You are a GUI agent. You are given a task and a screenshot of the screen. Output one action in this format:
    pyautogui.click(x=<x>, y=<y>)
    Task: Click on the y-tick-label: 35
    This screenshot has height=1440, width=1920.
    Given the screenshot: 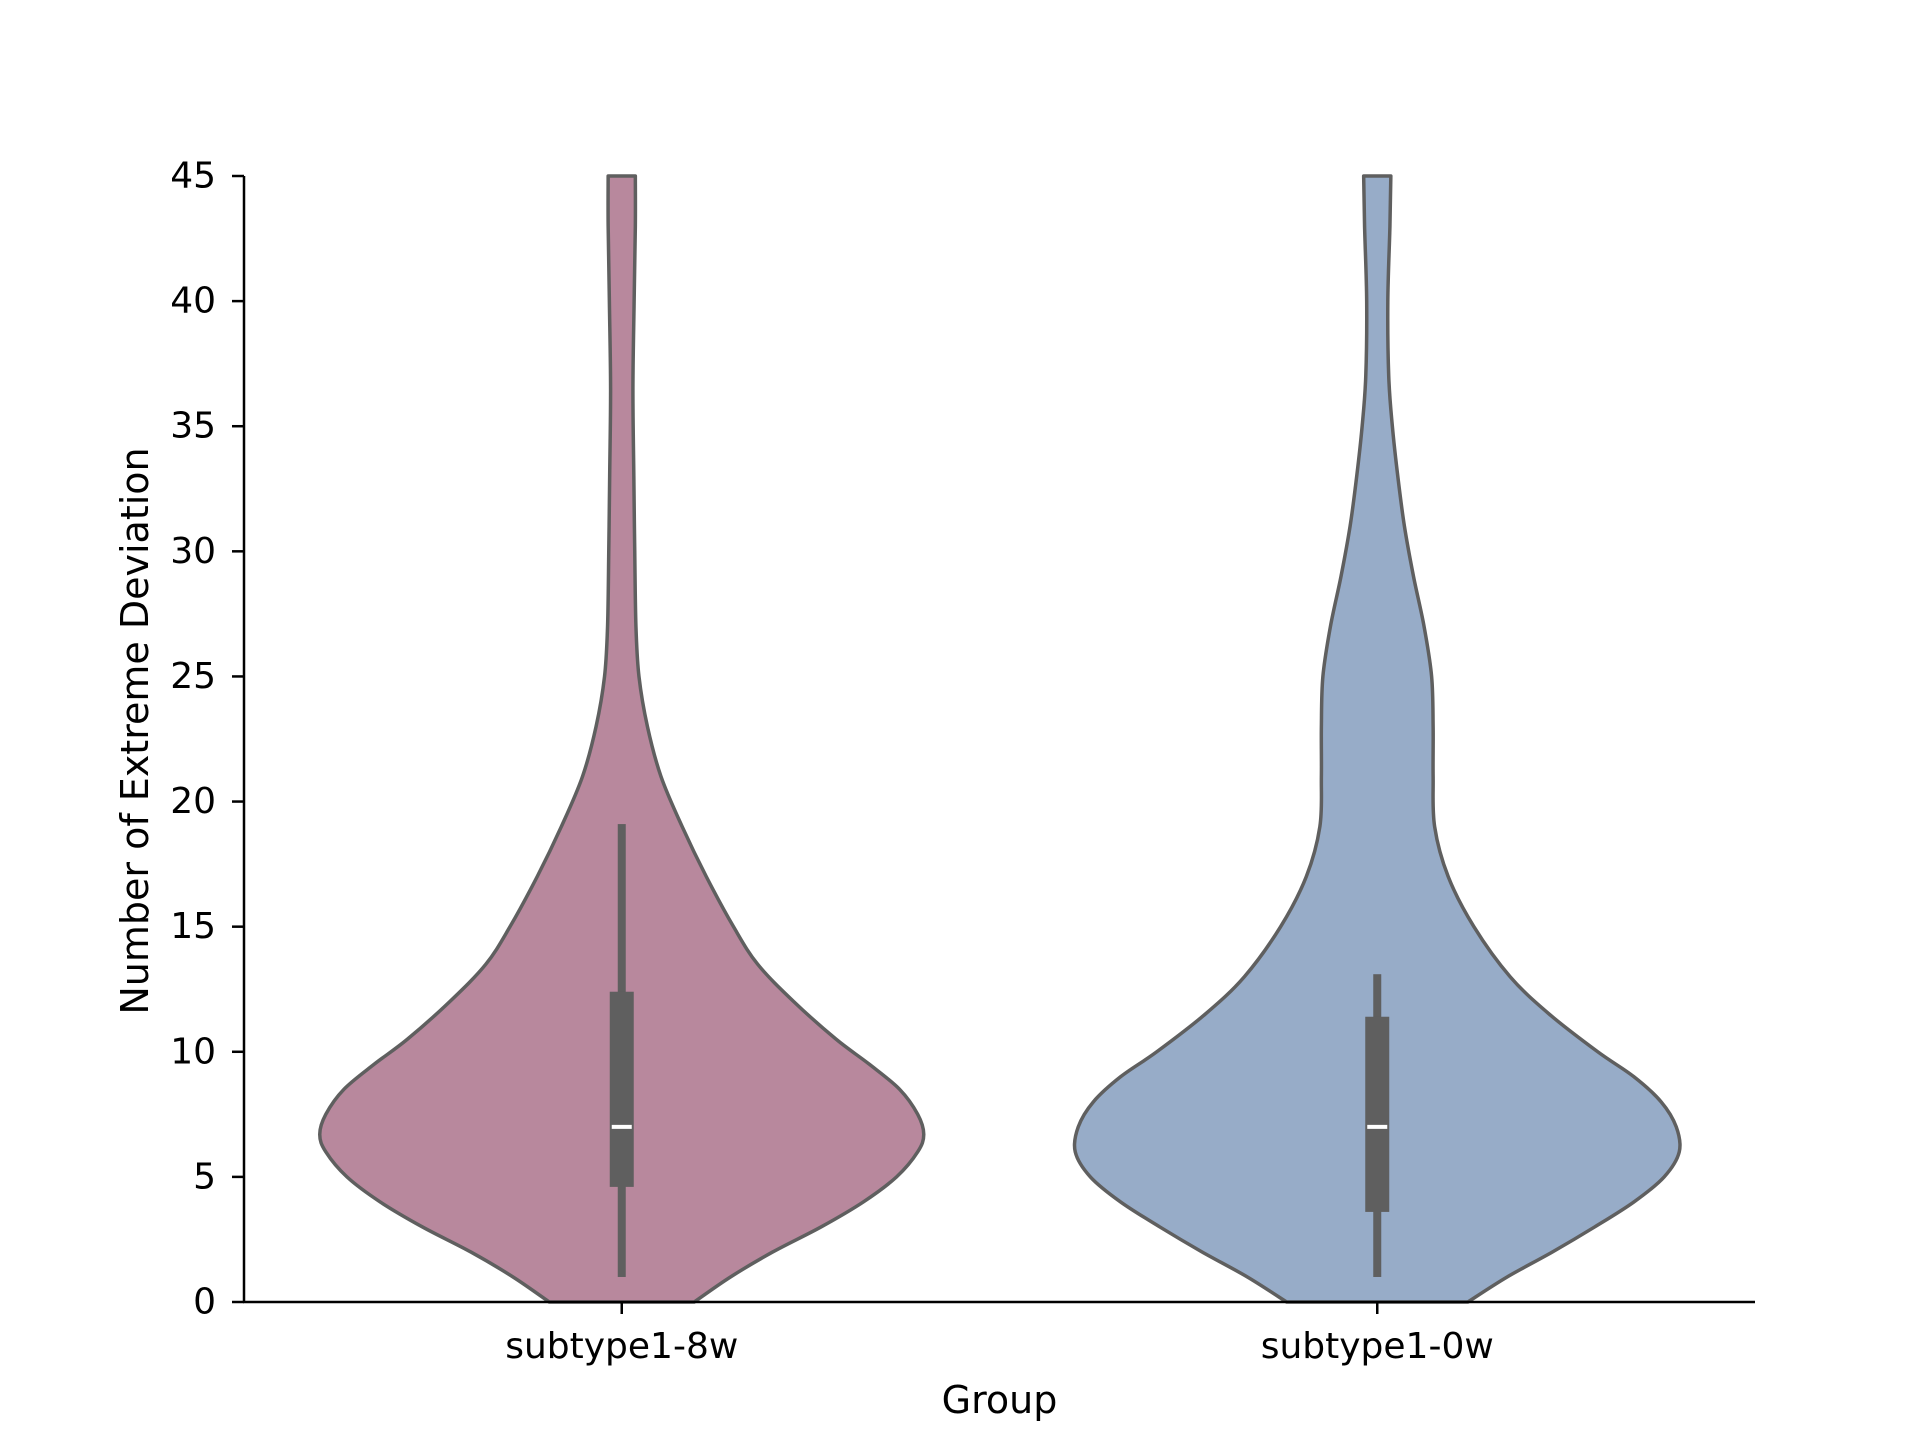 What is the action you would take?
    pyautogui.click(x=193, y=426)
    